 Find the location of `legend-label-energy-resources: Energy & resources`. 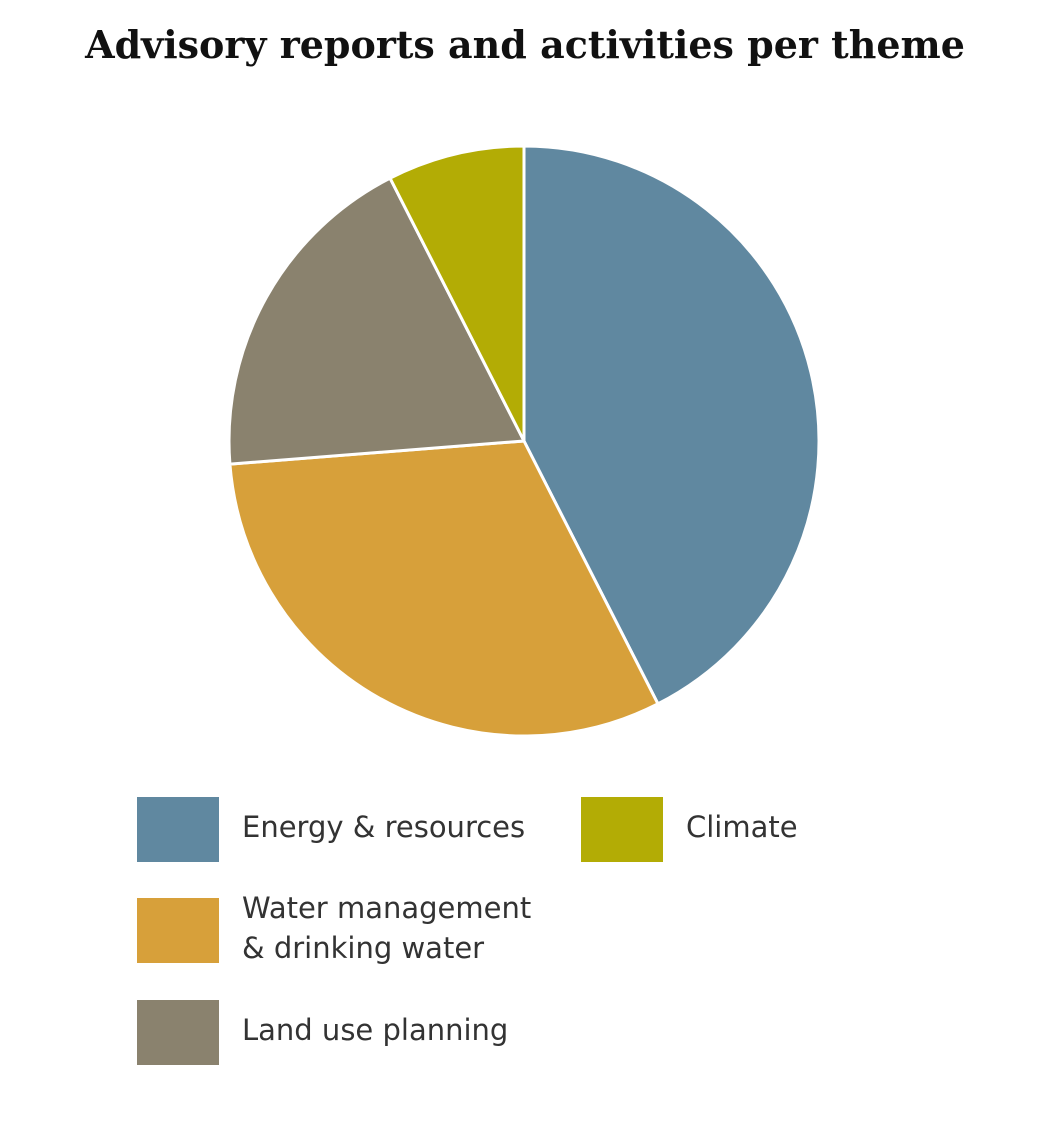

legend-label-energy-resources: Energy & resources is located at coordinates (384, 827).